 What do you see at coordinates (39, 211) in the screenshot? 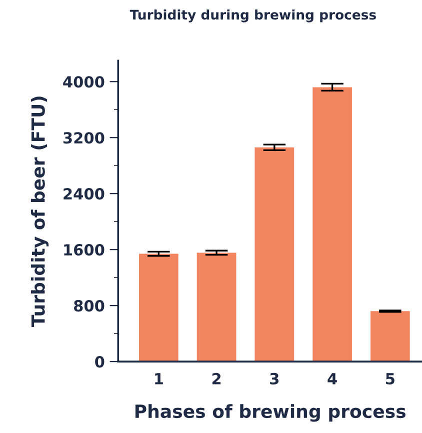
I see `y-axis-title: Turbidity of beer (FTU)` at bounding box center [39, 211].